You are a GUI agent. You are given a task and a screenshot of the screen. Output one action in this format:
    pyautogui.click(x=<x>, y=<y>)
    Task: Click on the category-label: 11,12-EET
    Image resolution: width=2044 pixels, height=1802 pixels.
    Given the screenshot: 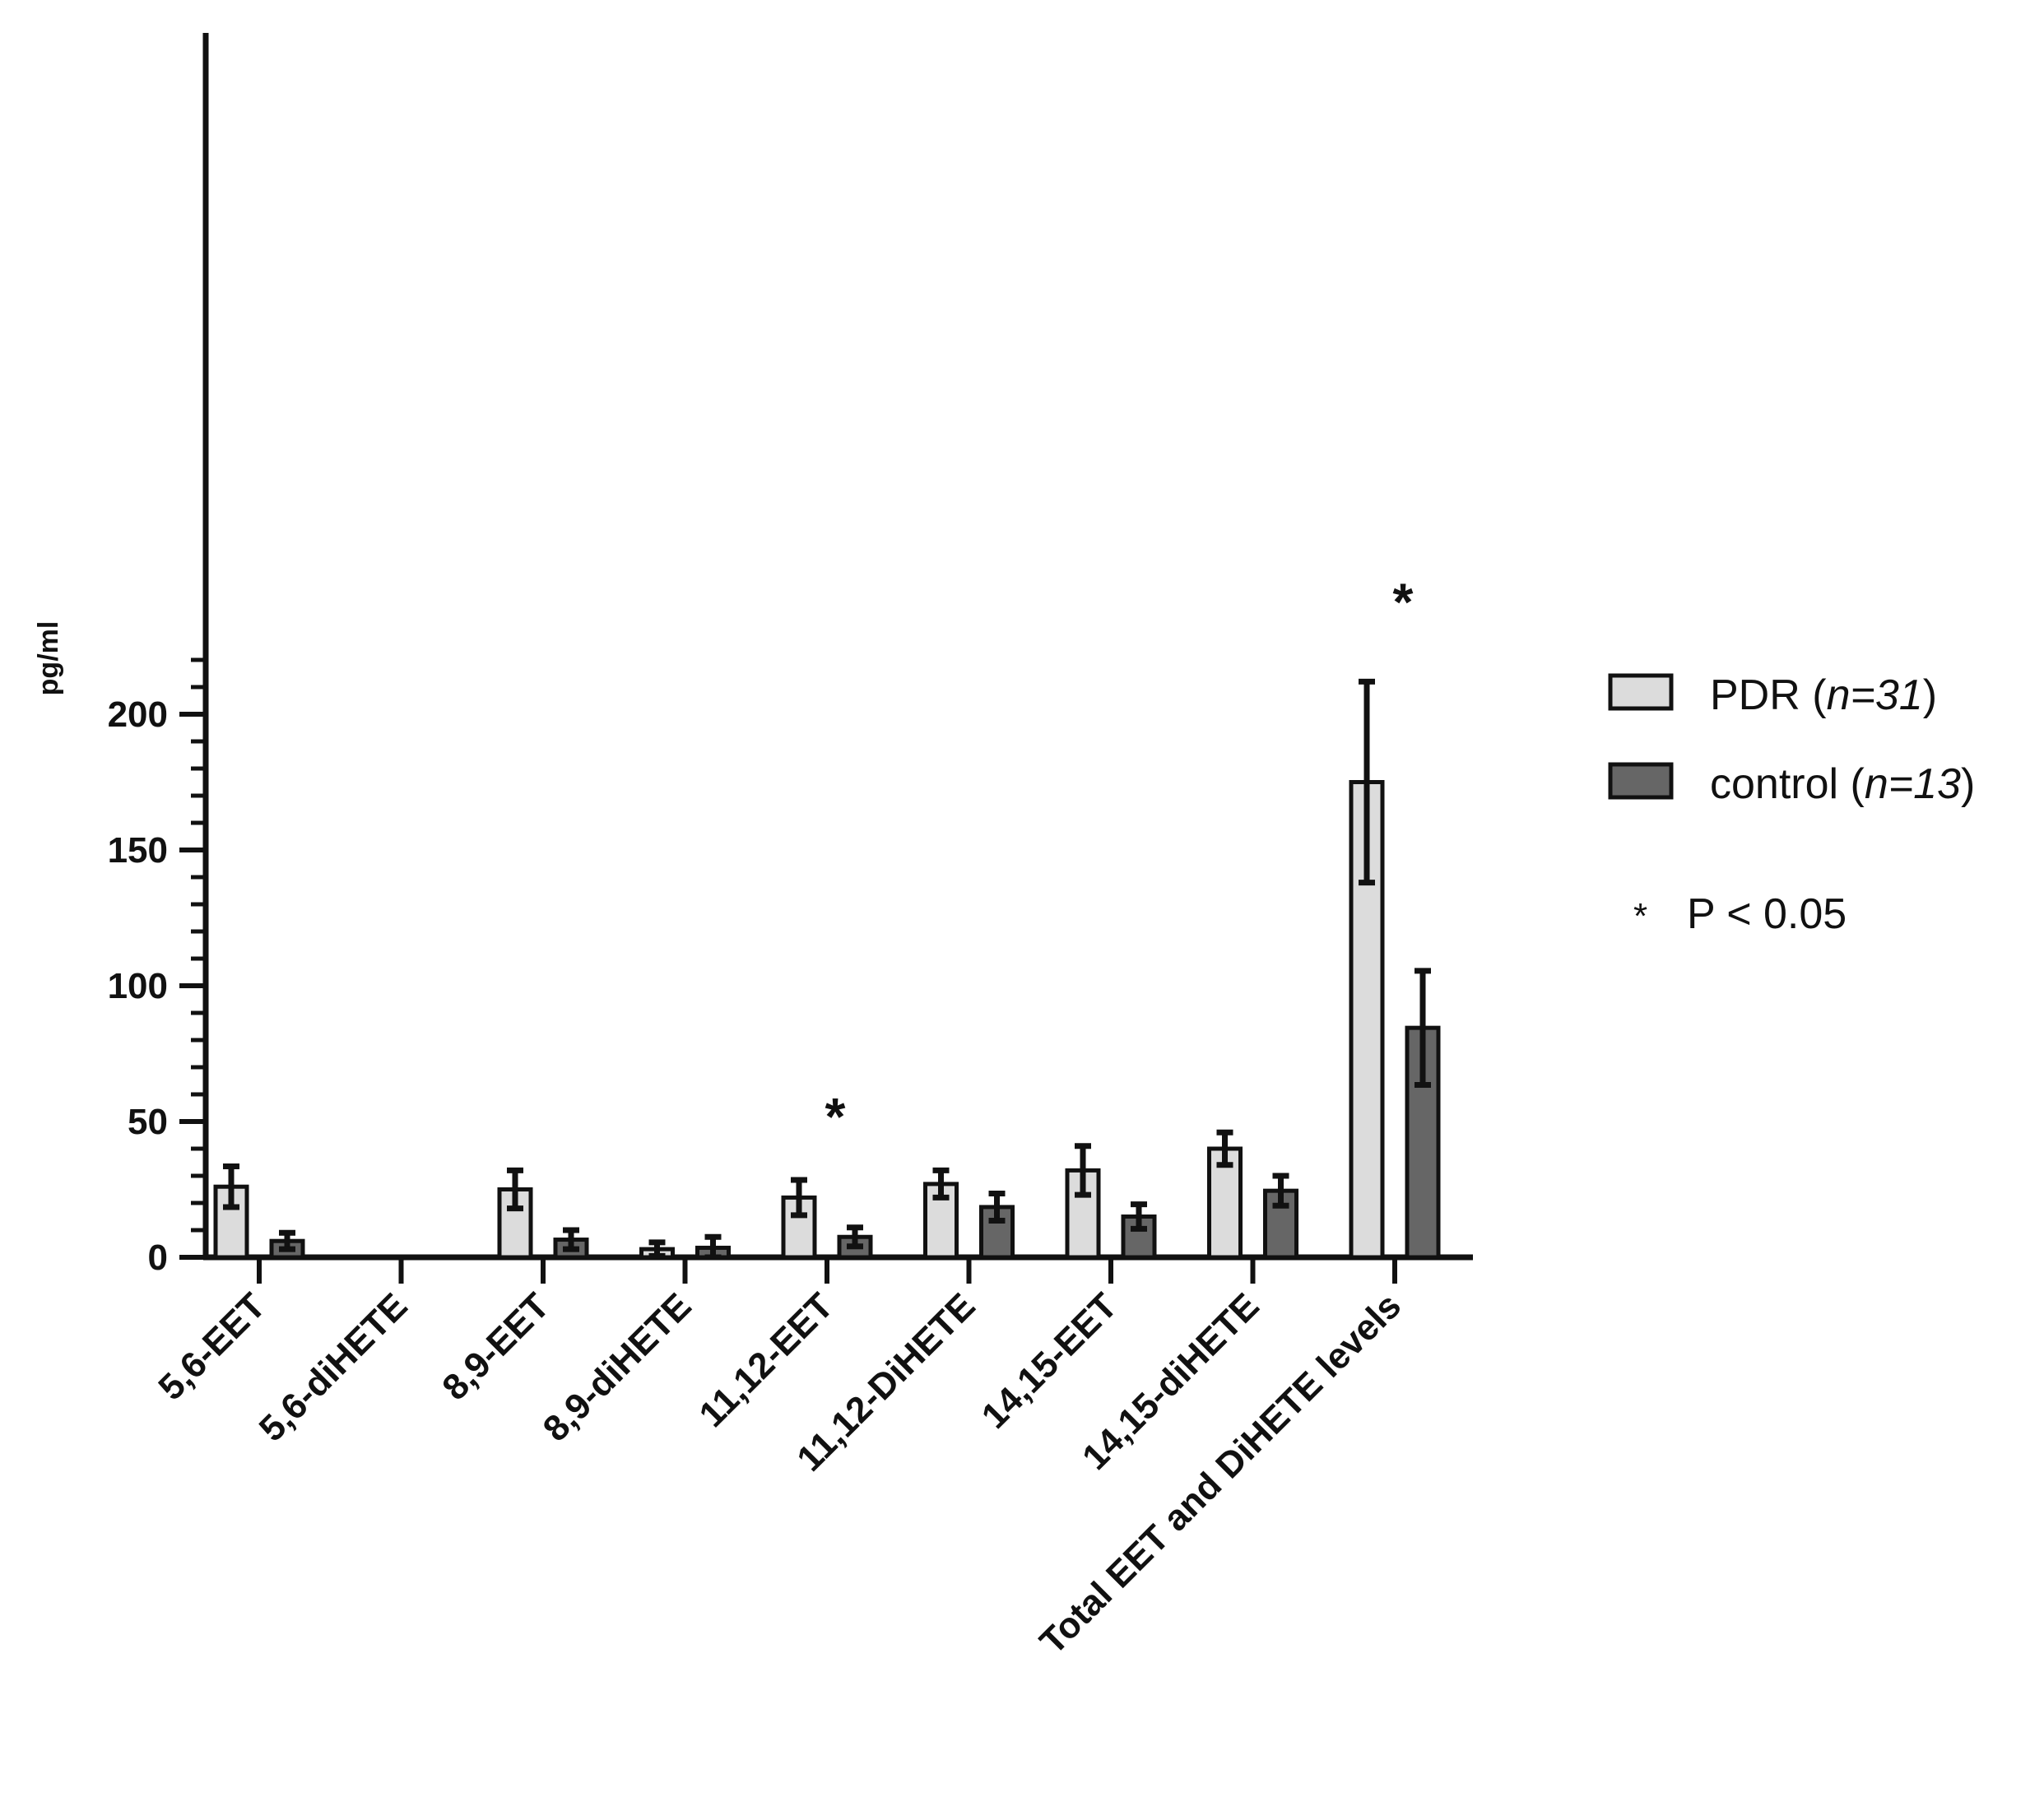 What is the action you would take?
    pyautogui.click(x=766, y=1360)
    